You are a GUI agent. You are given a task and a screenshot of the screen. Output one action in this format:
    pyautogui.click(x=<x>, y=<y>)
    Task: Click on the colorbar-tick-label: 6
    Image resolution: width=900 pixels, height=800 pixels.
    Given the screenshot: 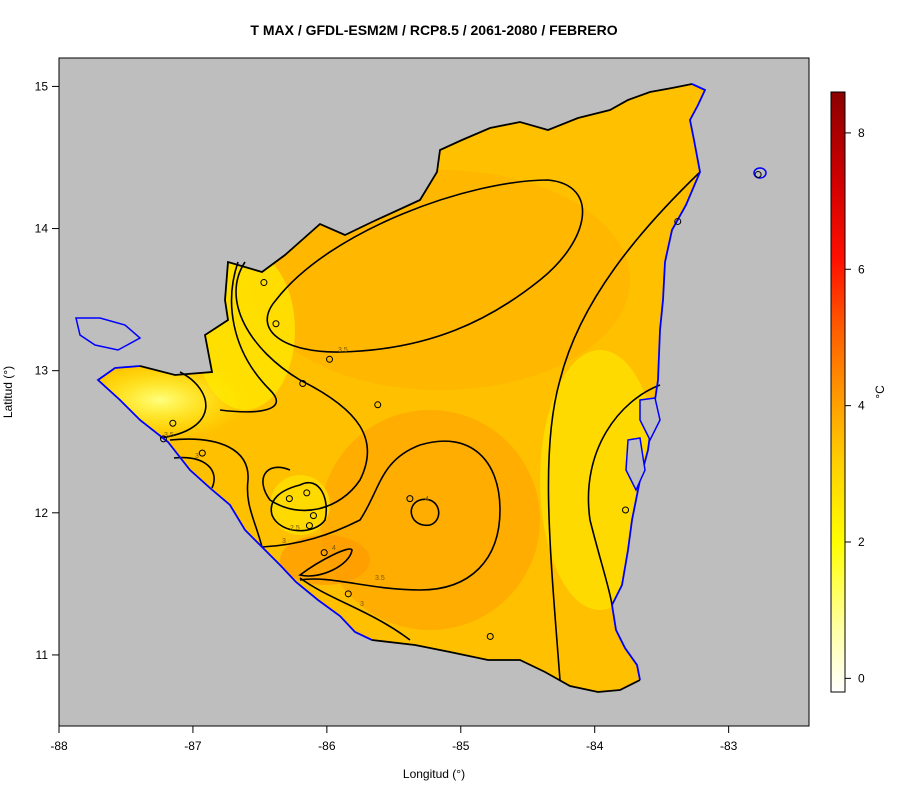 What is the action you would take?
    pyautogui.click(x=861, y=269)
    